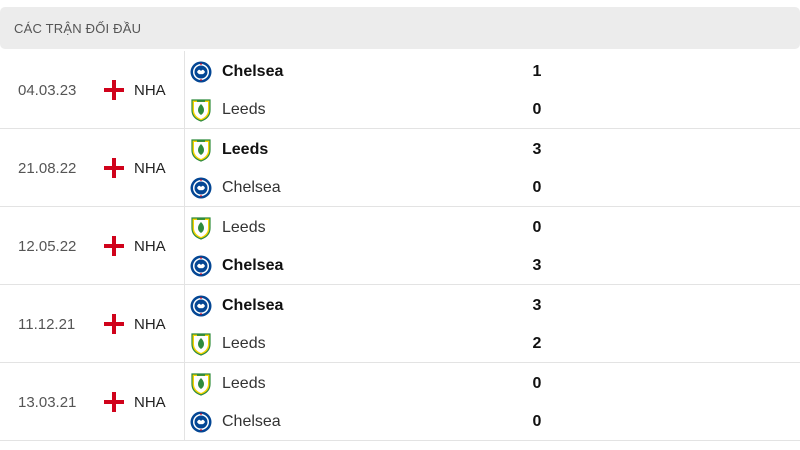 Image resolution: width=800 pixels, height=450 pixels. Describe the element at coordinates (400, 28) in the screenshot. I see `section-header: CÁC TRẬN ĐỐI ĐẦU` at that location.